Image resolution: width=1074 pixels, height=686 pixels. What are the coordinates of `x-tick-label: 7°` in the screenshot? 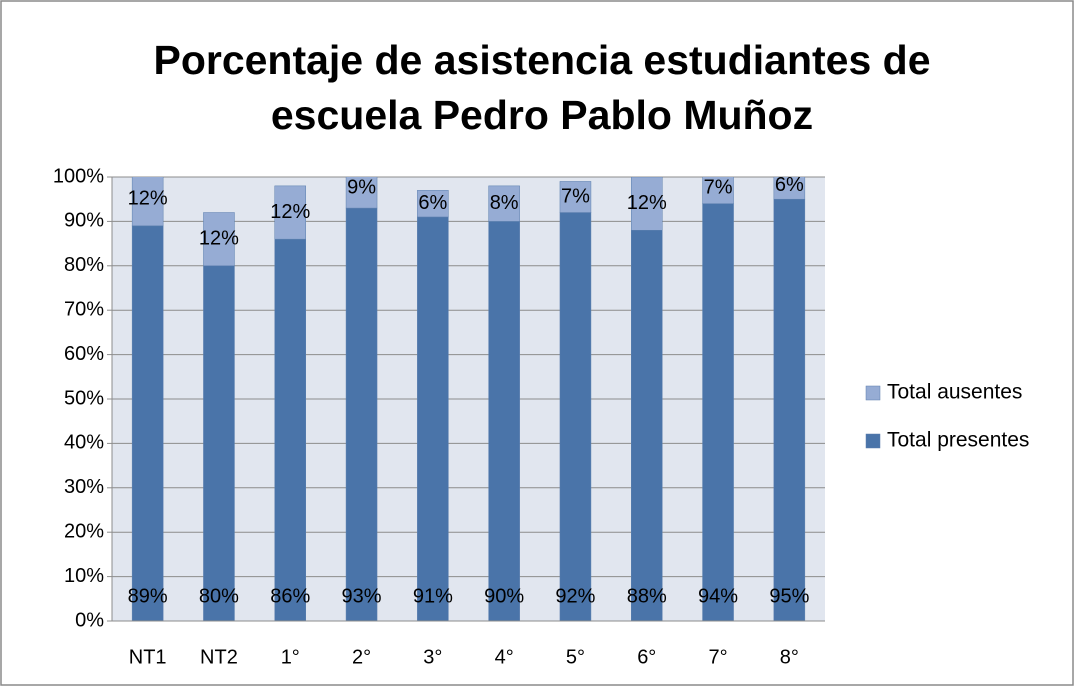 It's located at (717, 657).